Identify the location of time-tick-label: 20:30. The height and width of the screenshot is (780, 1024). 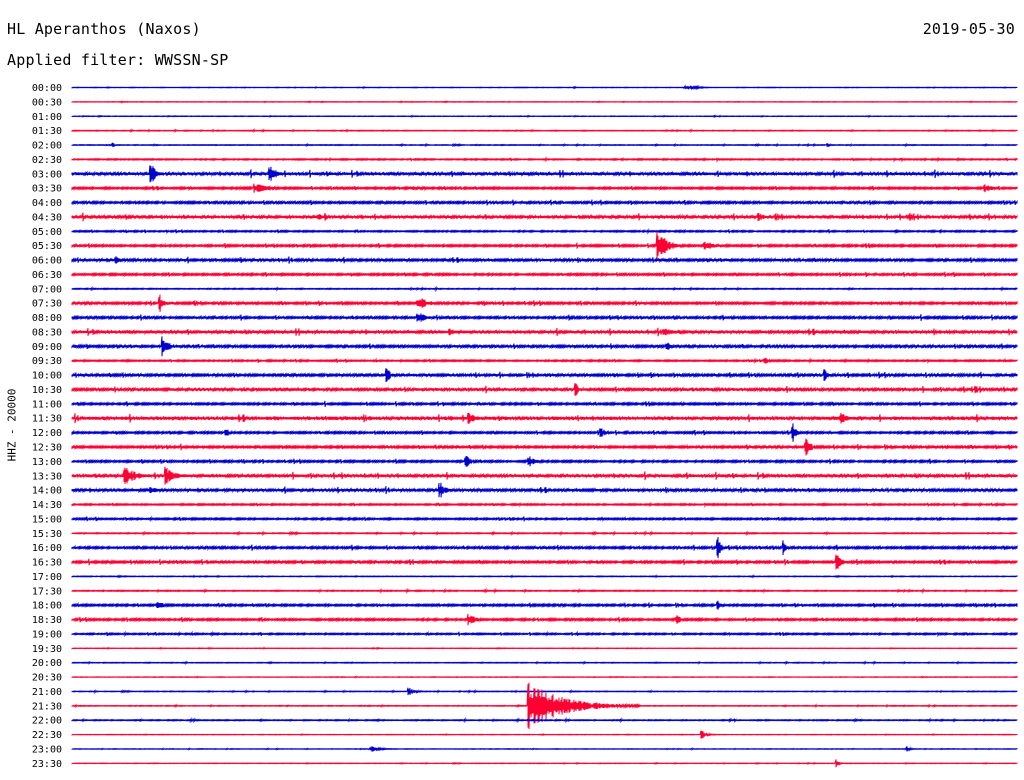
(47, 678).